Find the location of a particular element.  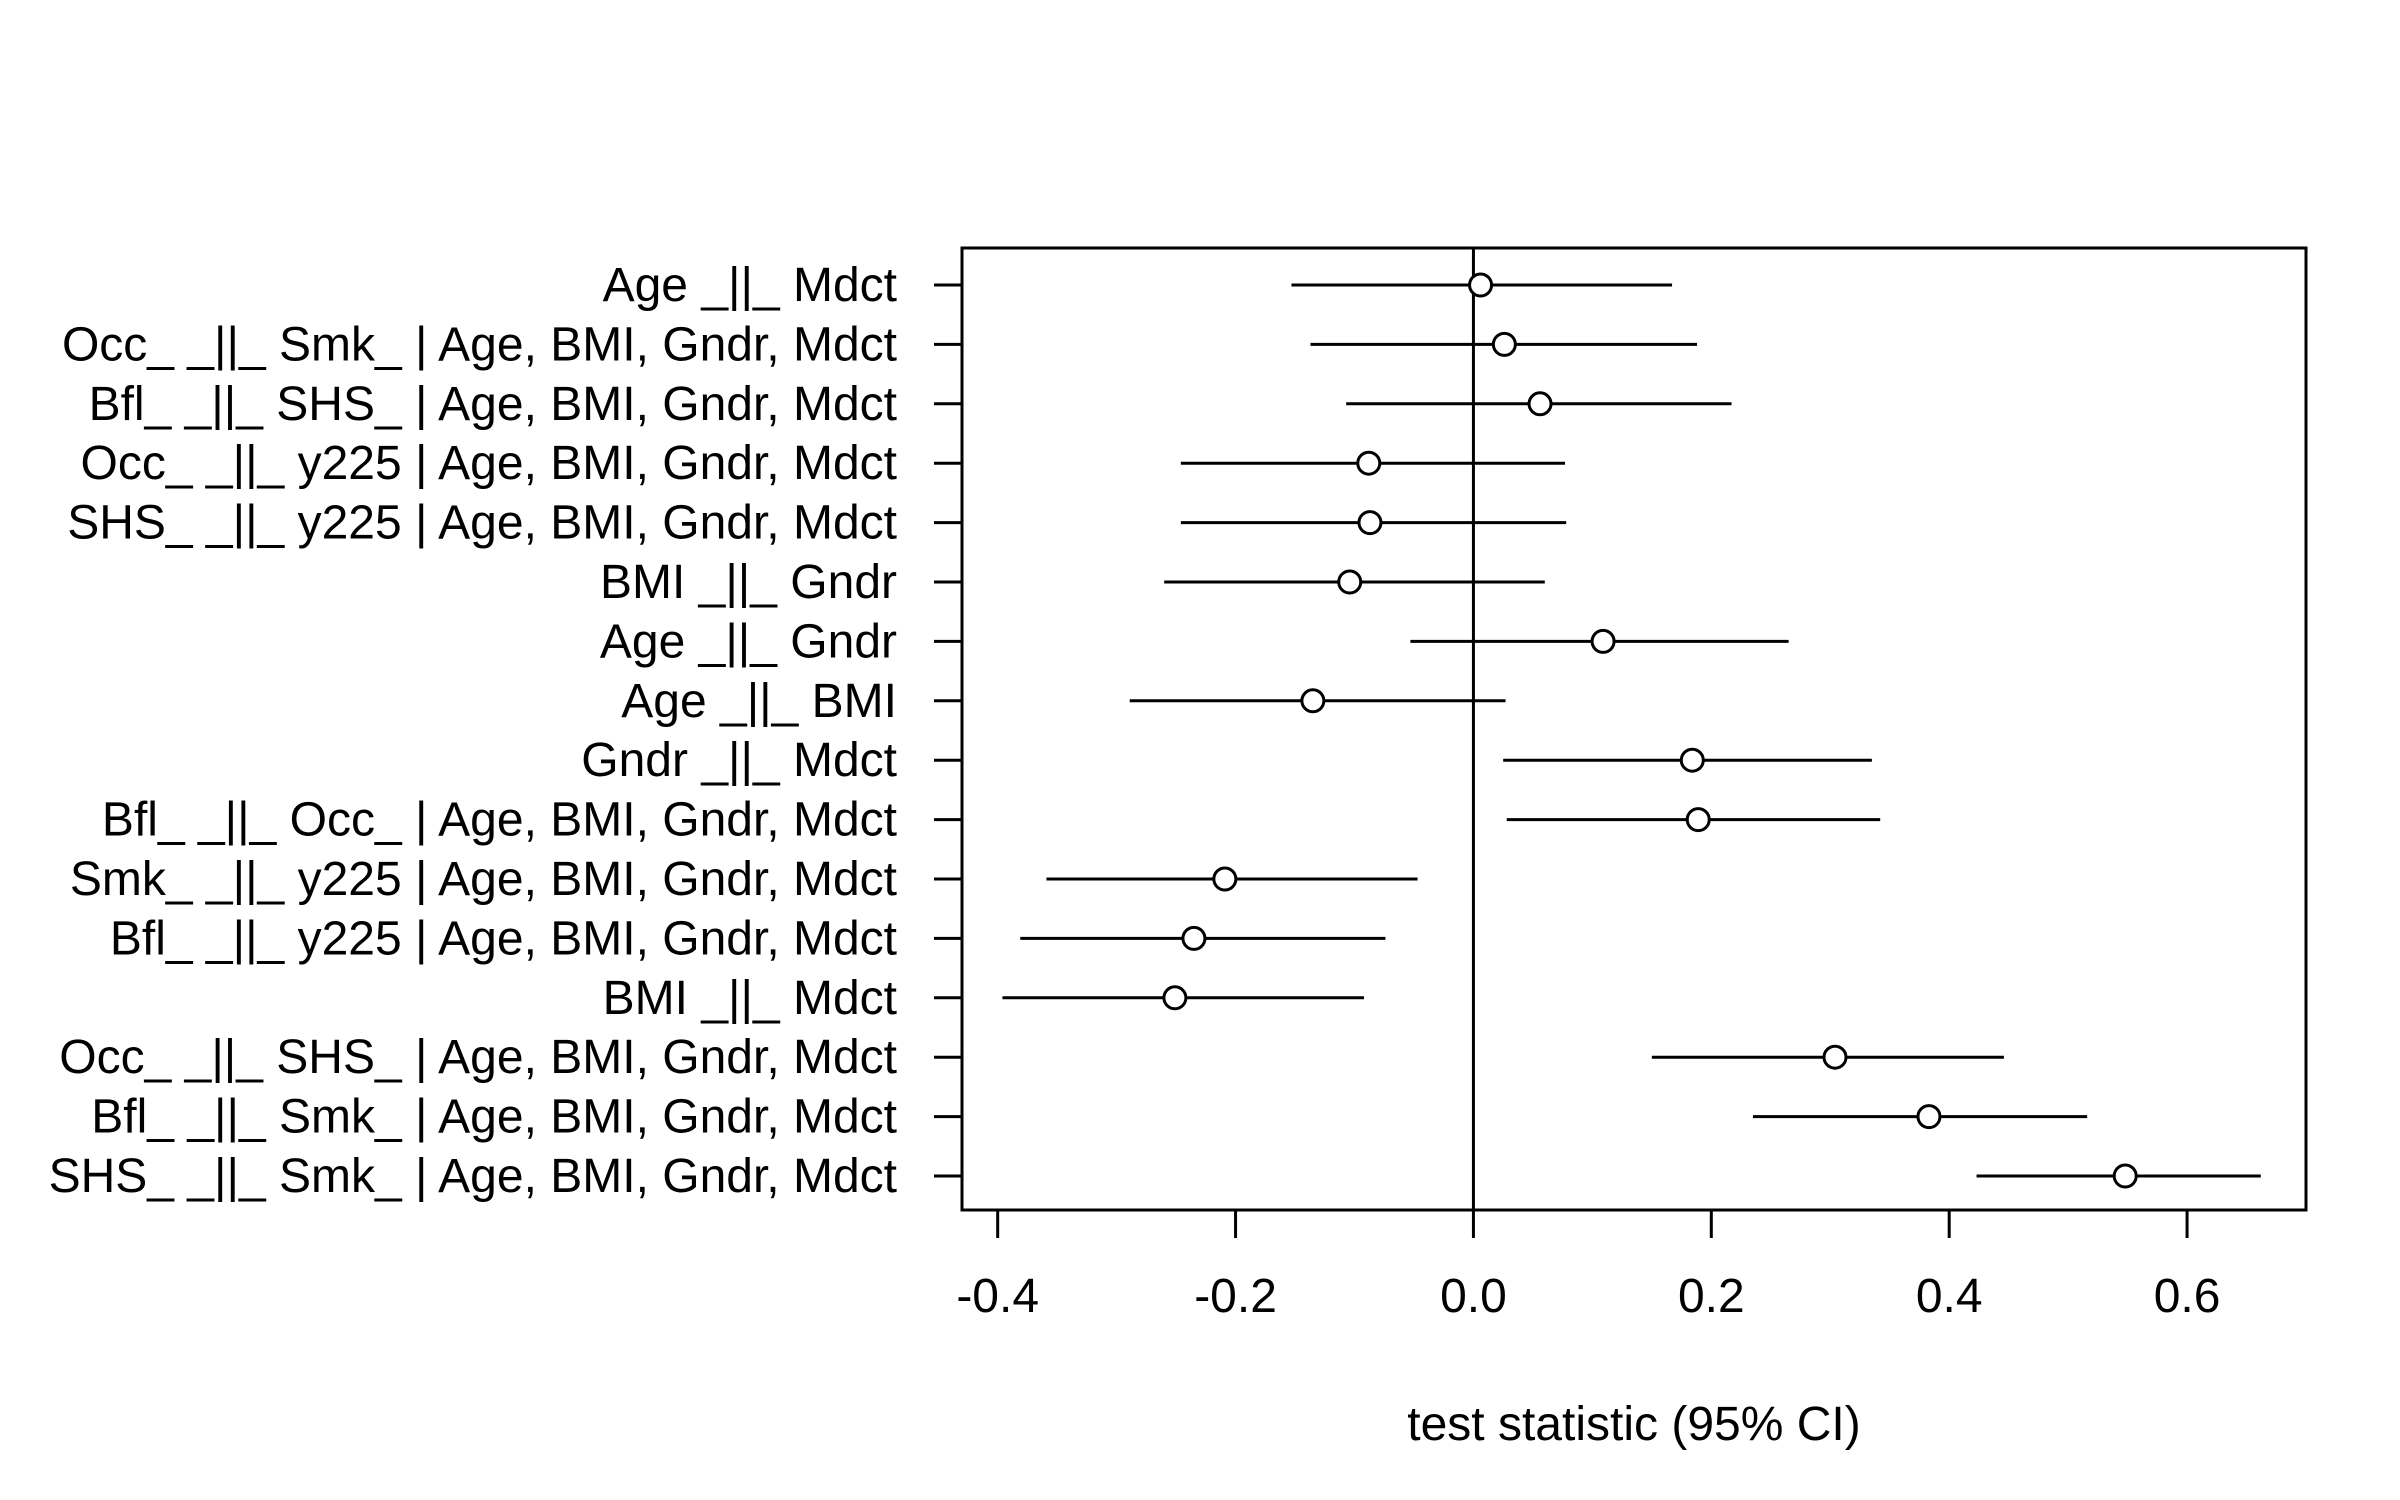

x-tick-label: 0.4 is located at coordinates (1949, 1296).